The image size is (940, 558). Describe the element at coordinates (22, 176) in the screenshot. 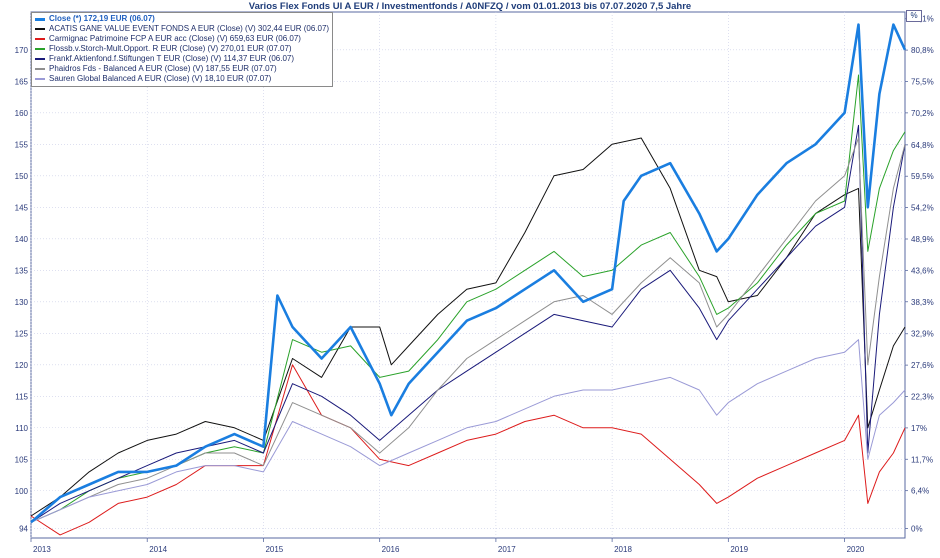

I see `y-tick-label-left: 150` at that location.